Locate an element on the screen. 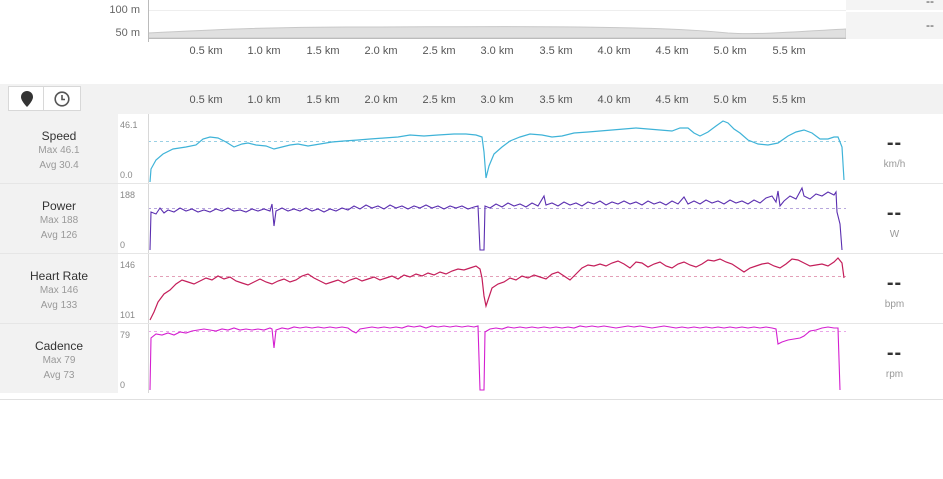  charts-bottom-border is located at coordinates (471, 399).